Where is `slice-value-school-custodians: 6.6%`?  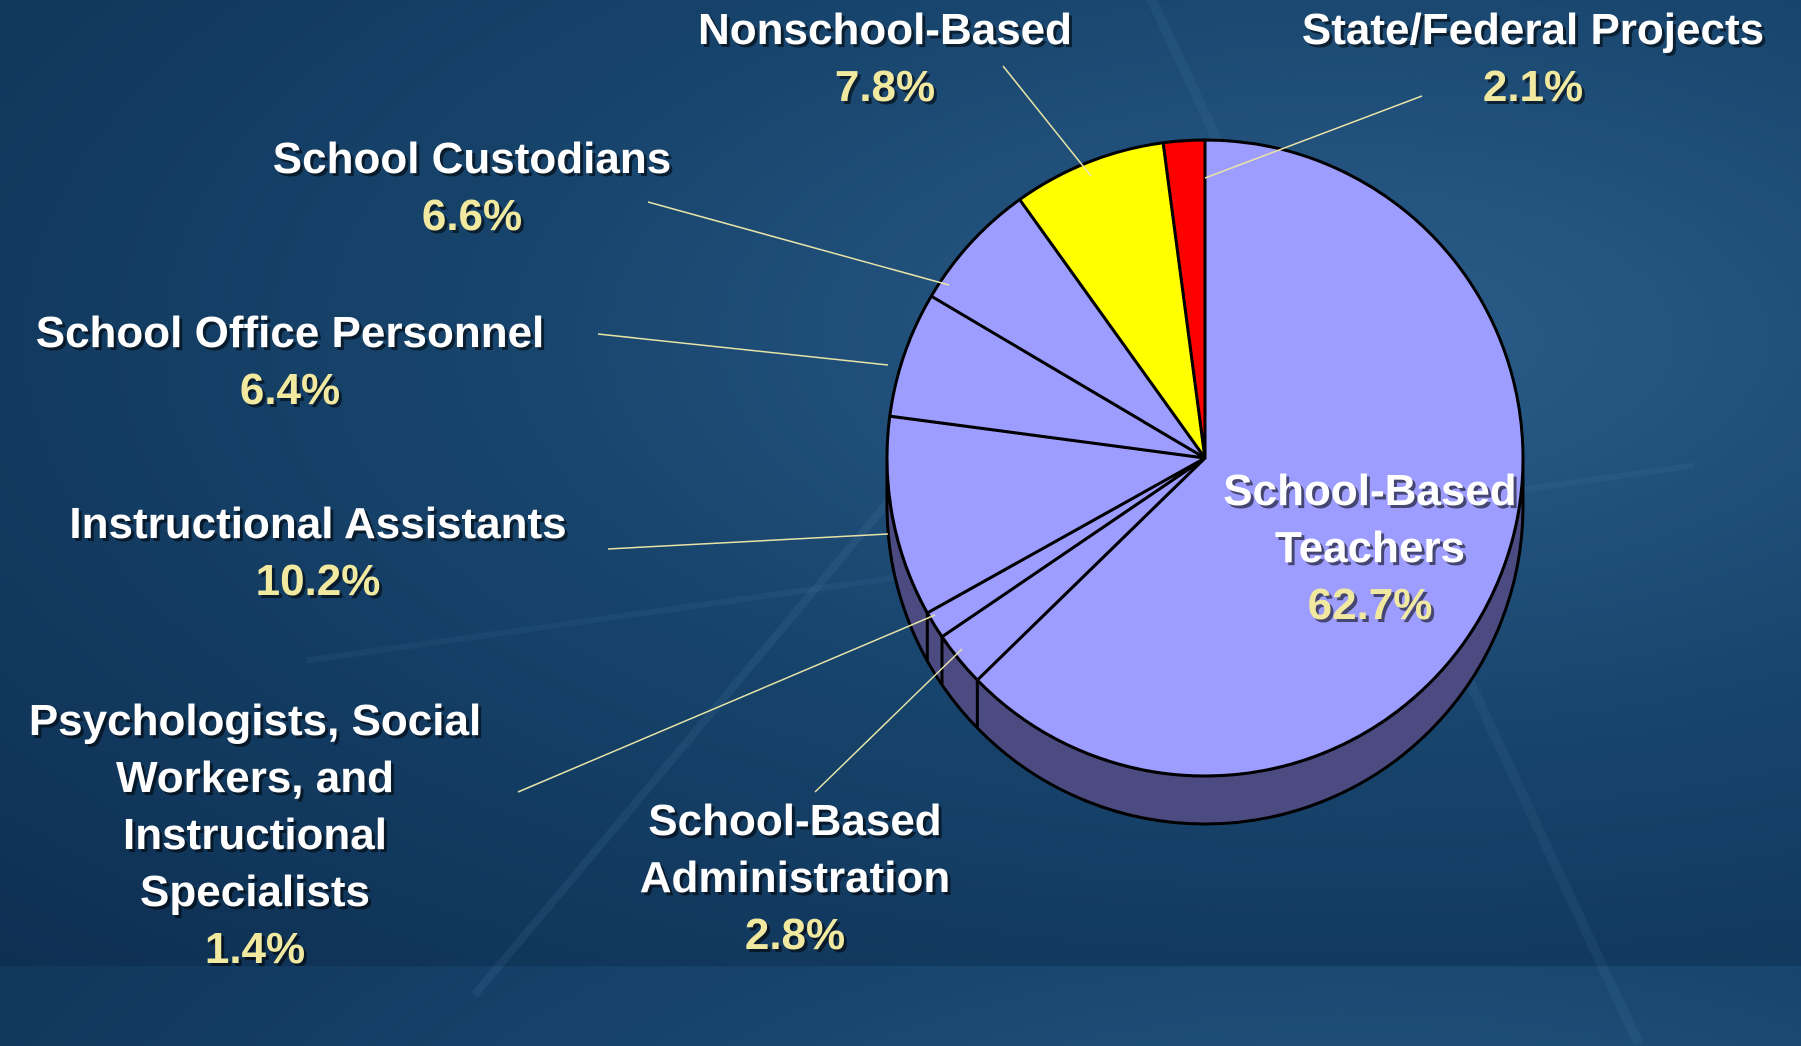 slice-value-school-custodians: 6.6% is located at coordinates (472, 215).